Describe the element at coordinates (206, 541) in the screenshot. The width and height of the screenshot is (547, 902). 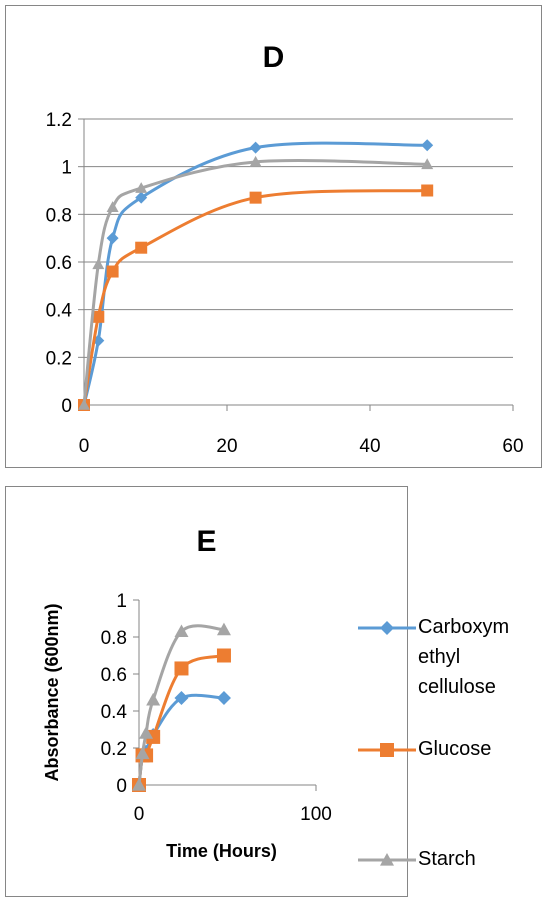
I see `chart-e-title: E` at that location.